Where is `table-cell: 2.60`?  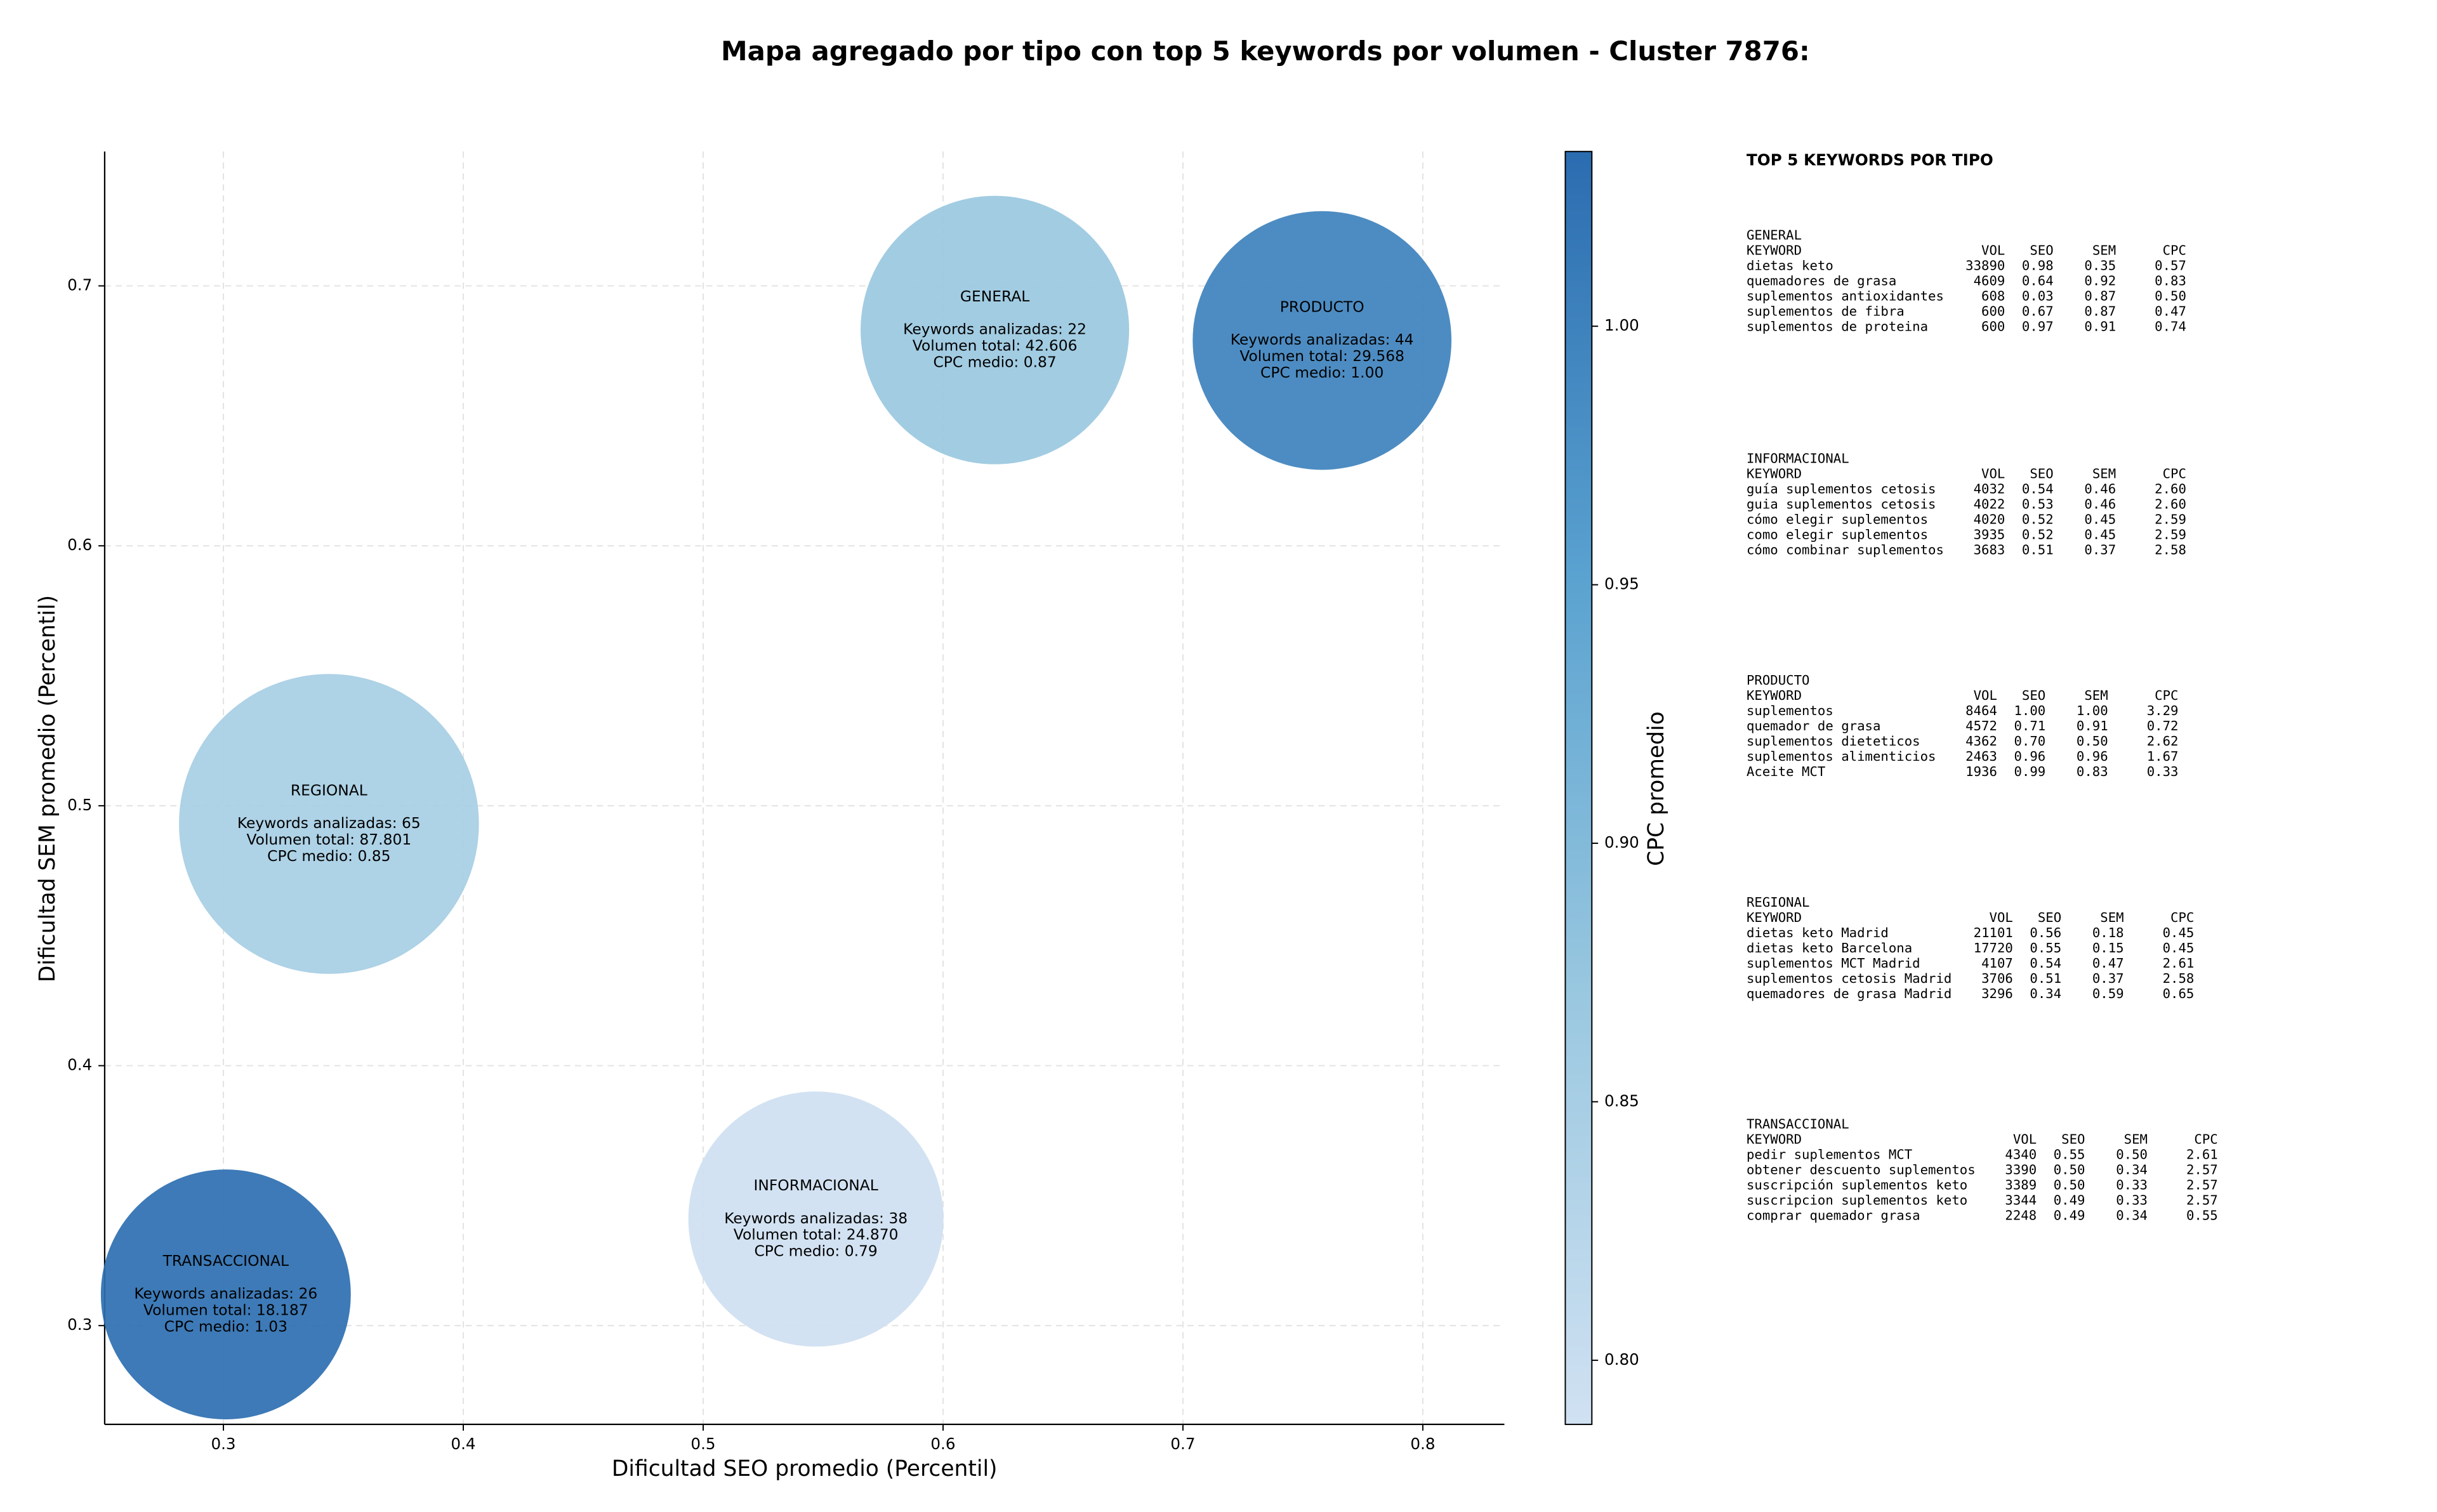 table-cell: 2.60 is located at coordinates (2170, 505).